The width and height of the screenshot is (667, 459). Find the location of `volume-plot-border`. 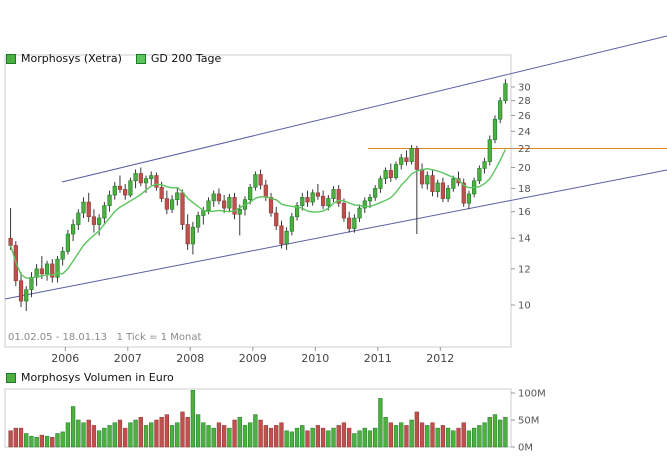

volume-plot-border is located at coordinates (258, 418).